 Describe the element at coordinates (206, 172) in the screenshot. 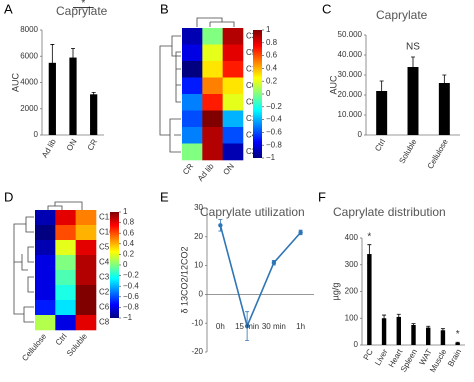

I see `column-label: Ad lib` at that location.